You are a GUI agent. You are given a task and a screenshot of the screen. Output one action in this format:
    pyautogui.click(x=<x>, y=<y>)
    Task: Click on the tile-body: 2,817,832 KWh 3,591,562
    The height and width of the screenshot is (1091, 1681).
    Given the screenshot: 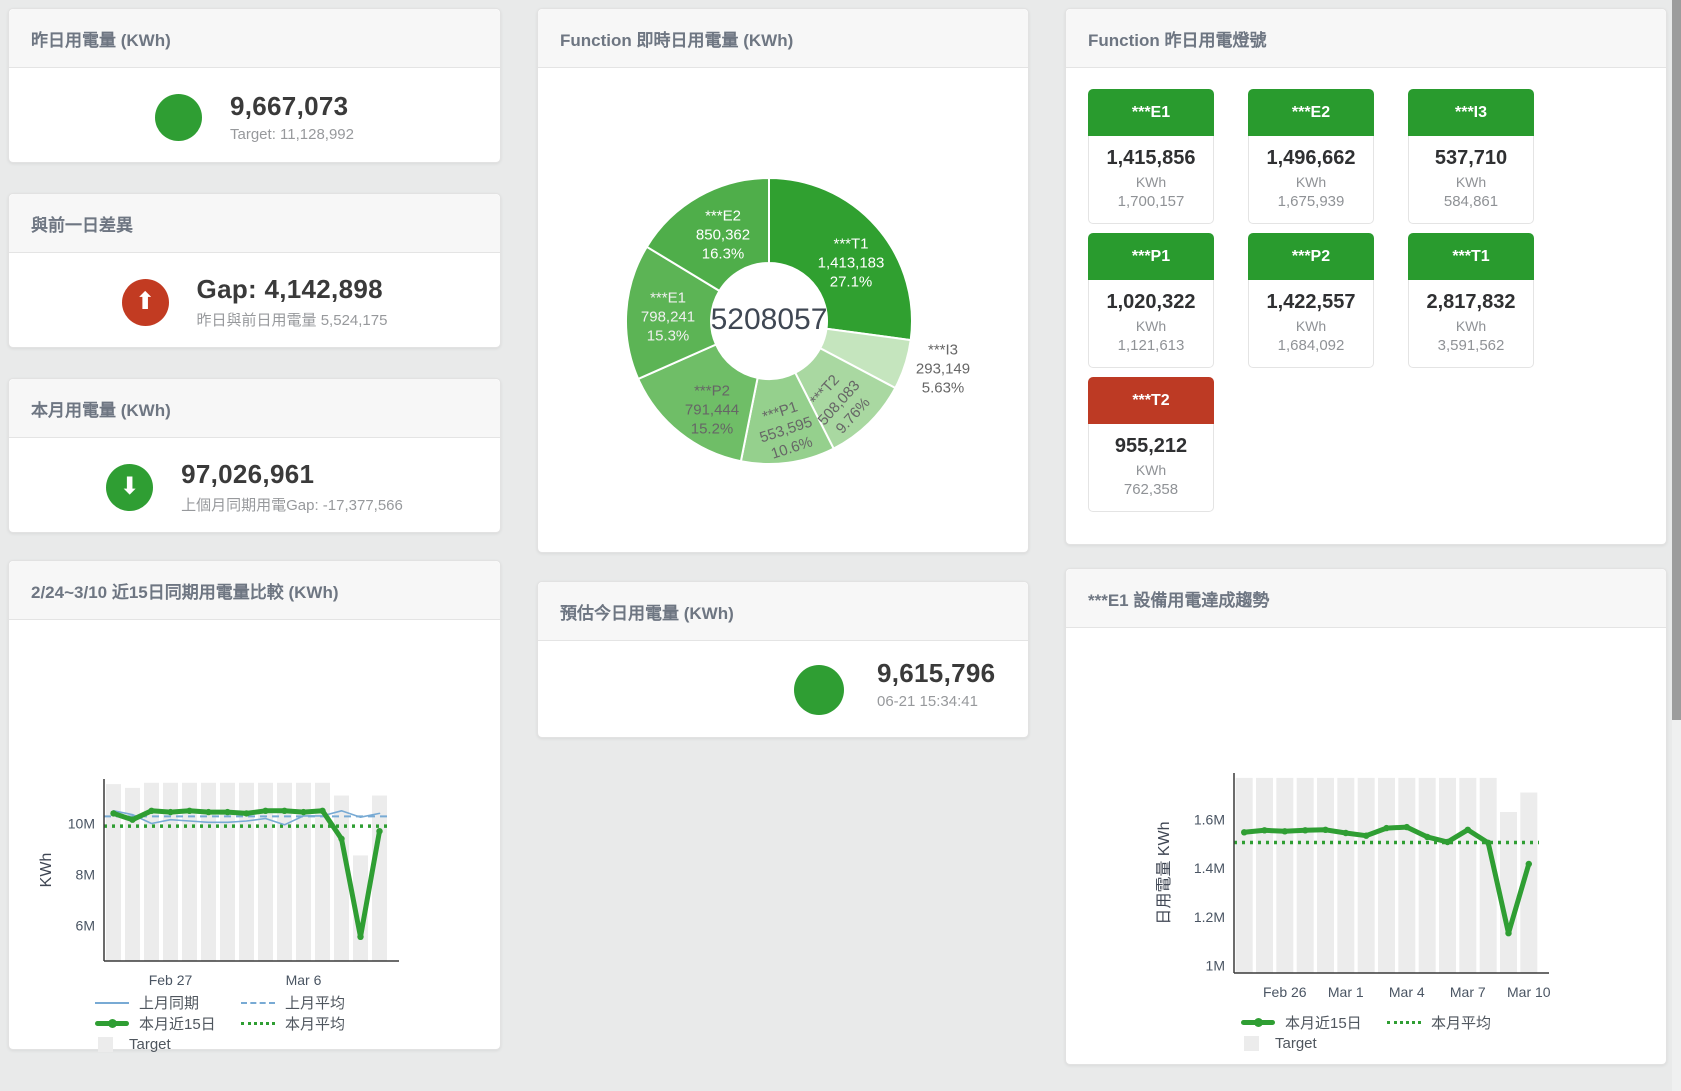 What is the action you would take?
    pyautogui.click(x=1471, y=324)
    